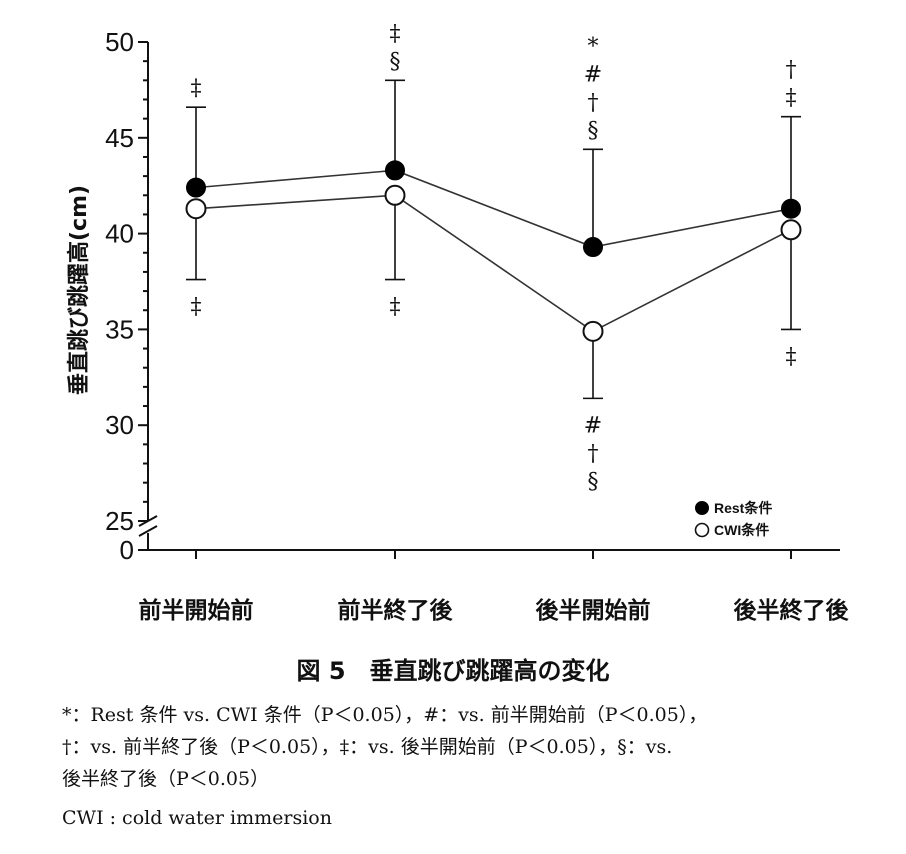 This screenshot has height=854, width=906. I want to click on significance-mark-below: §, so click(593, 481).